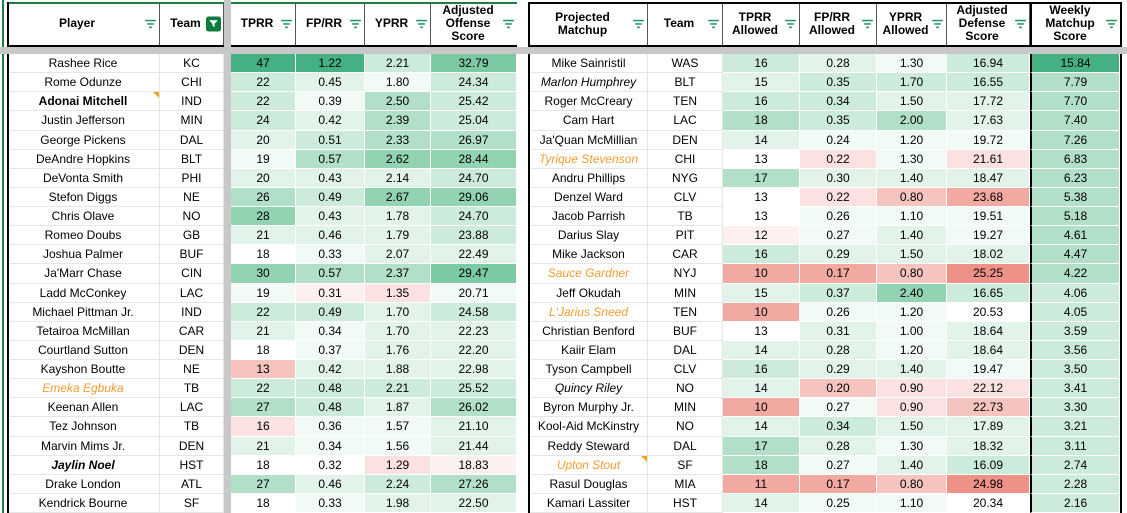  What do you see at coordinates (474, 350) in the screenshot?
I see `stat-cell: 22.20` at bounding box center [474, 350].